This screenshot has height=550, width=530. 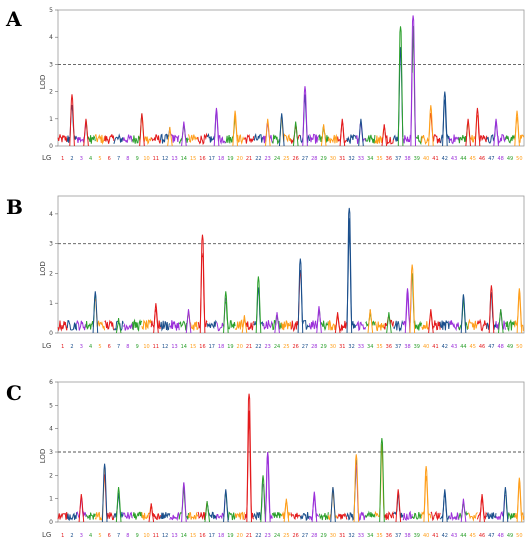 I want to click on lod-trace-lg44, so click(x=463, y=510).